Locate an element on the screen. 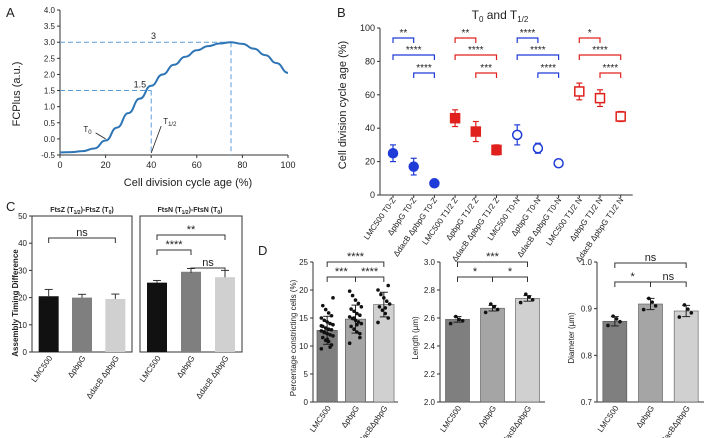 This screenshot has width=709, height=438. panel-a-ylabel: FCPlus (a.u.) is located at coordinates (17, 94).